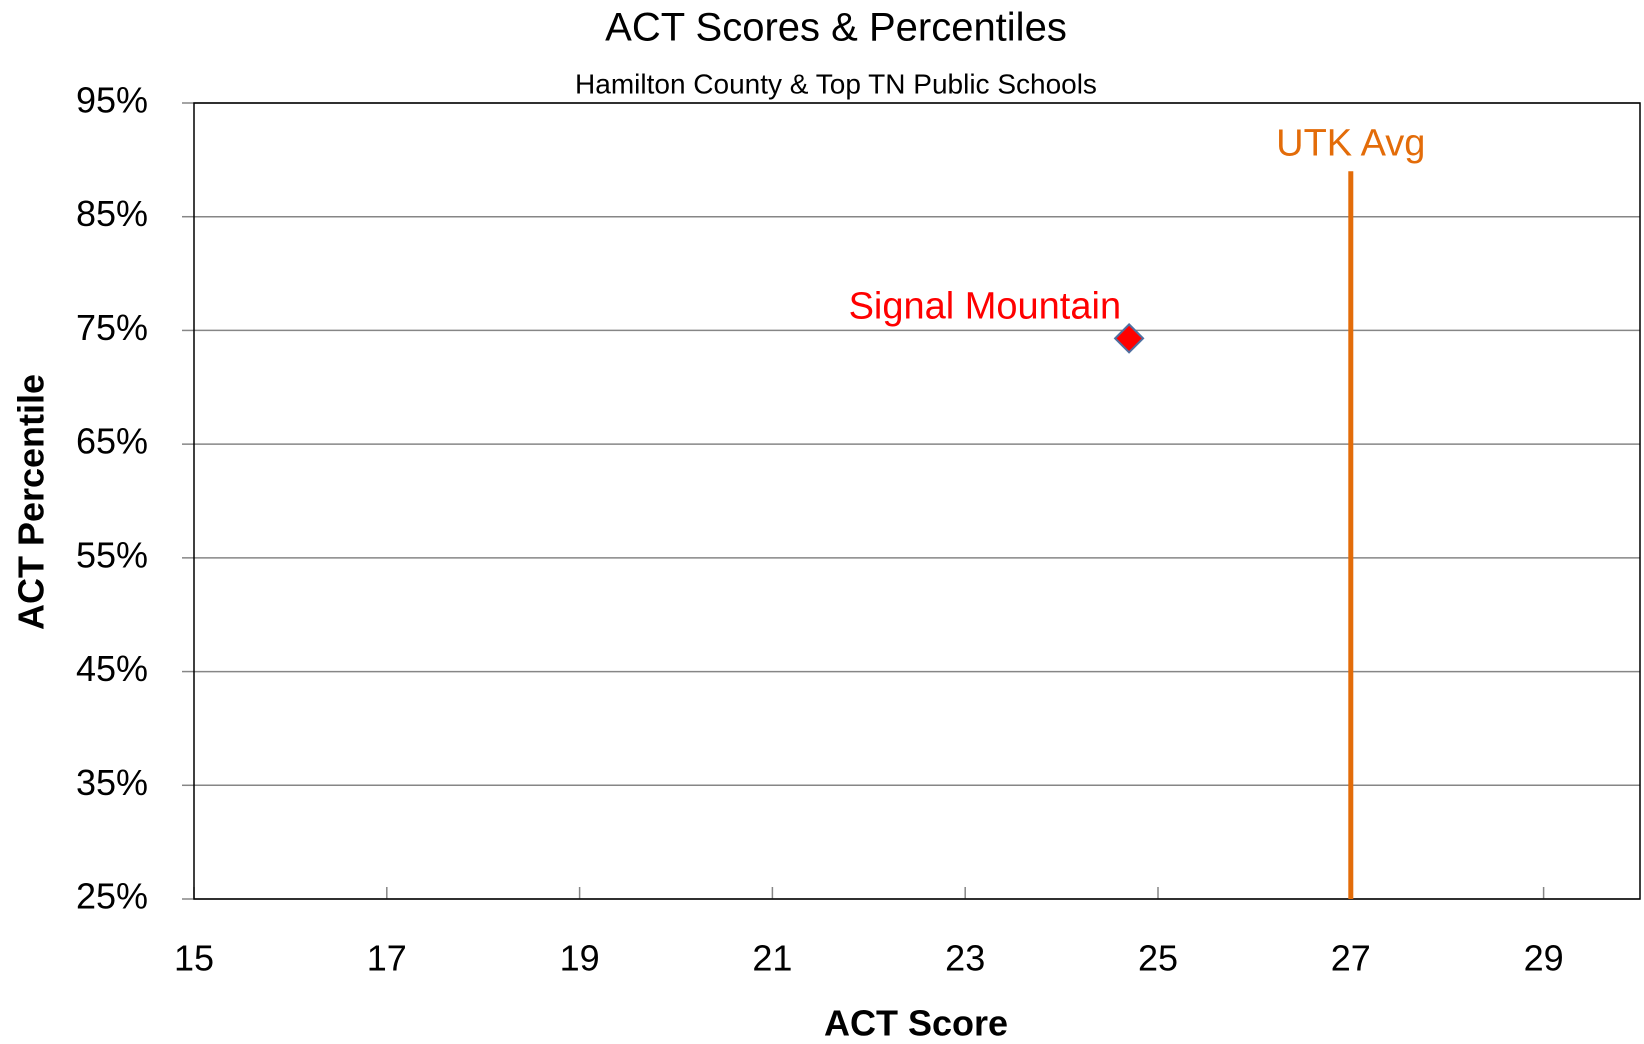  I want to click on reference-label: UTK Avg, so click(1350, 143).